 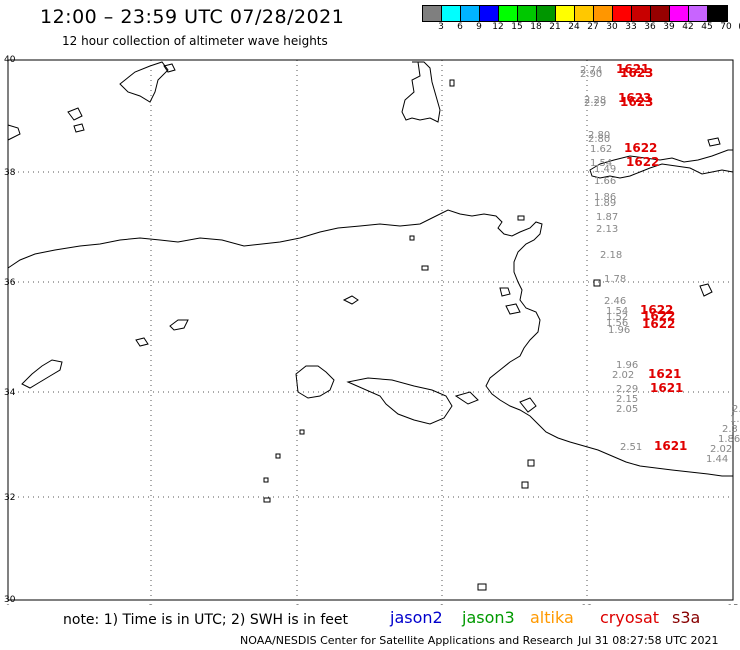 I want to click on legend-item-cryosat: cryosat, so click(x=630, y=617).